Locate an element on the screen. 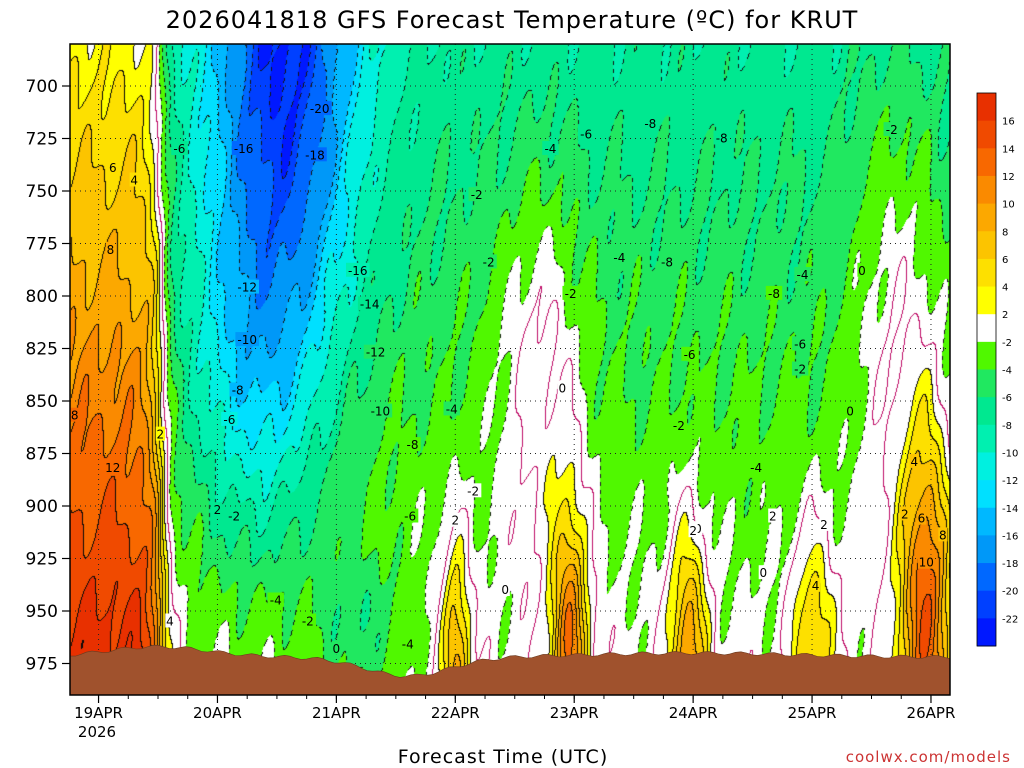 Image resolution: width=1024 pixels, height=768 pixels. y-tick-label: 950 is located at coordinates (42, 612).